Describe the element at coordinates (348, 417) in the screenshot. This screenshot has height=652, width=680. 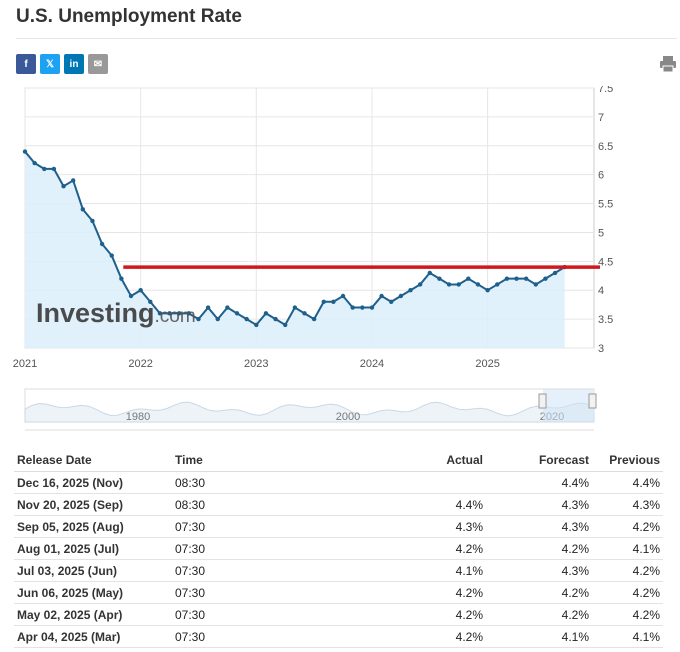
I see `navigator-label: 2000` at that location.